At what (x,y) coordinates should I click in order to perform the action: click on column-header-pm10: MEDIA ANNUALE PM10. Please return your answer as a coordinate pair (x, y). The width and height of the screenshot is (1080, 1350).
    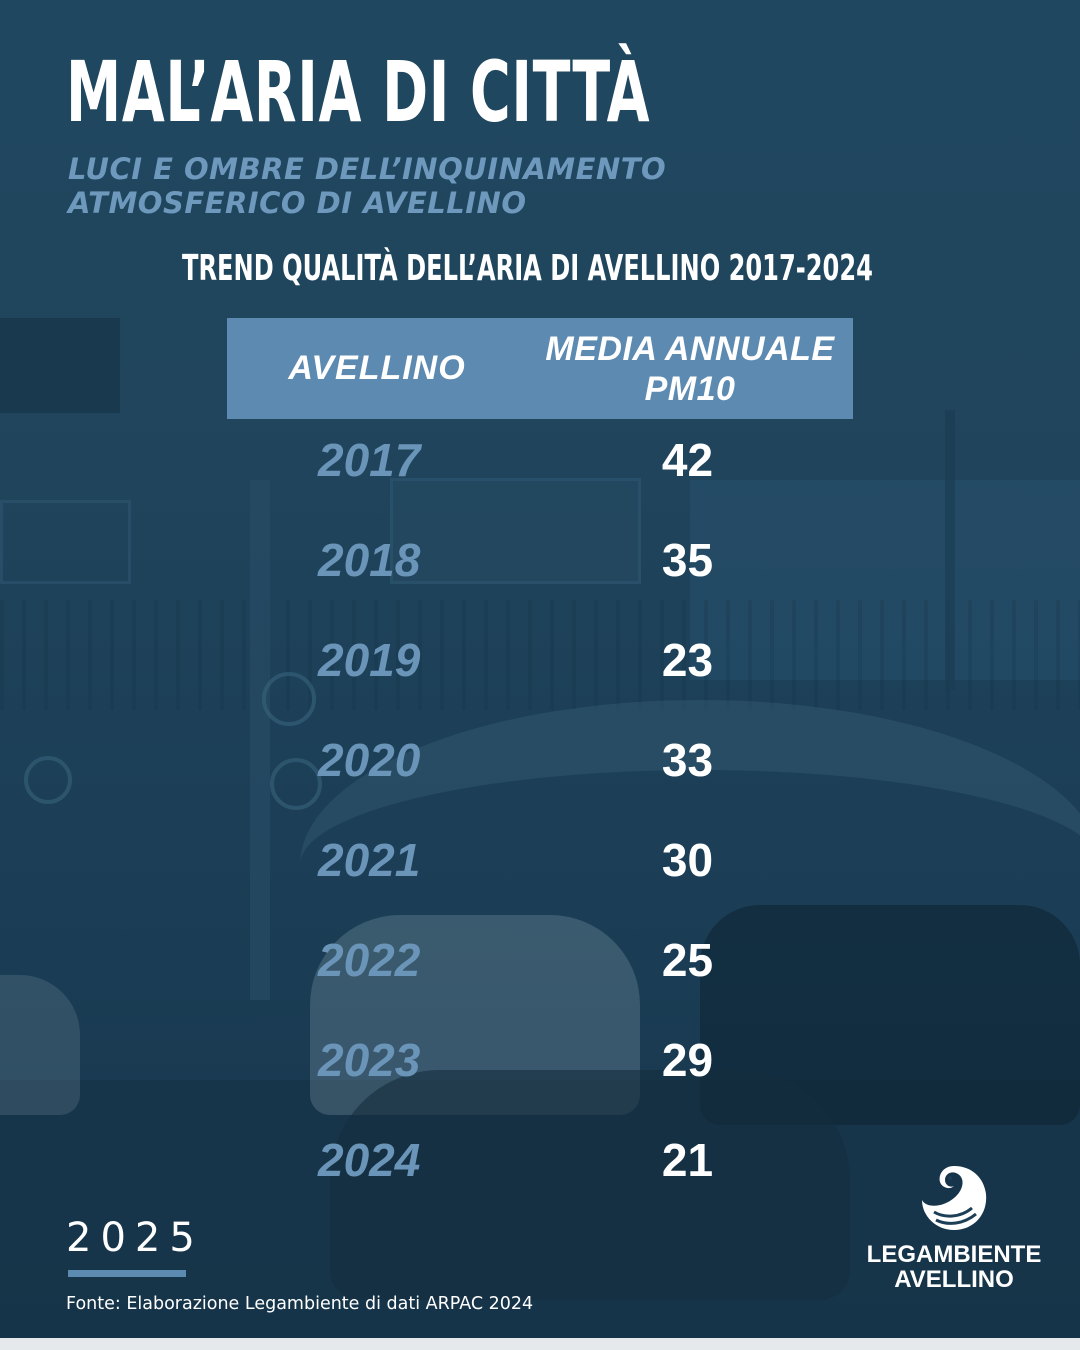
    Looking at the image, I should click on (690, 368).